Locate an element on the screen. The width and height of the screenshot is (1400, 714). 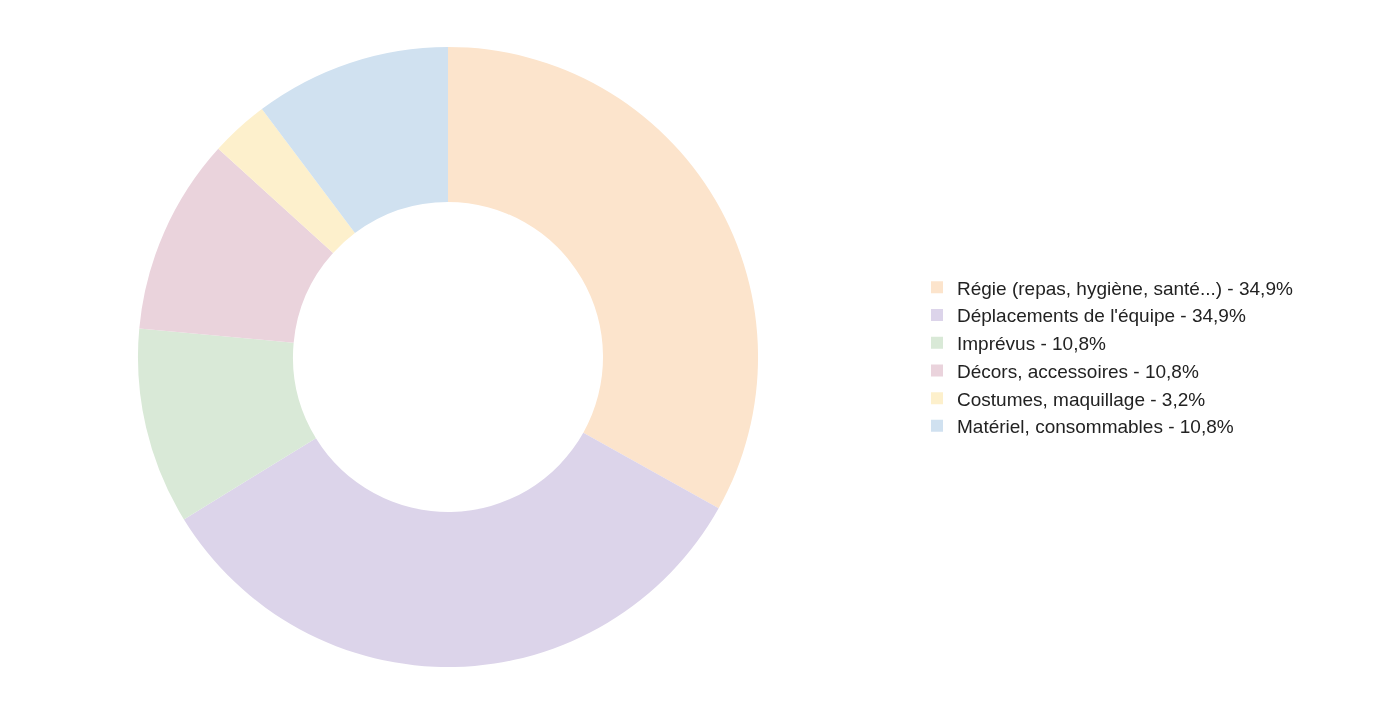
legend-label: Imprévus - 10,8% is located at coordinates (1031, 344).